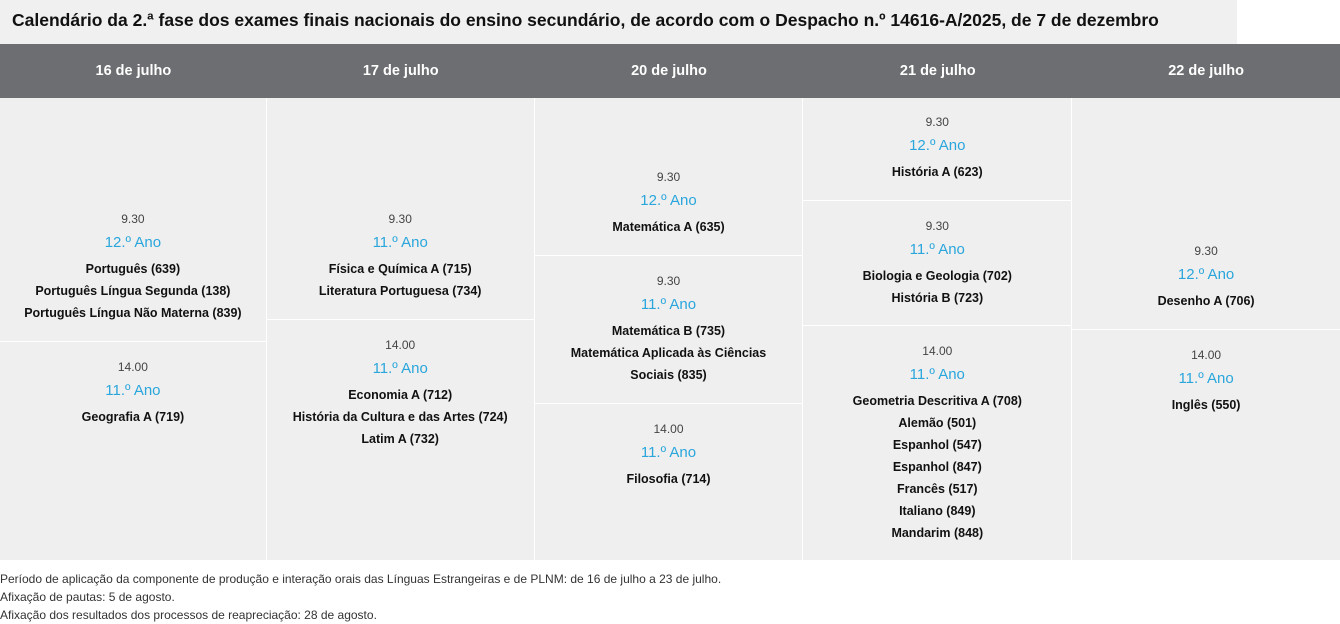 This screenshot has width=1340, height=624. What do you see at coordinates (400, 71) in the screenshot?
I see `date-header: 17 de julho` at bounding box center [400, 71].